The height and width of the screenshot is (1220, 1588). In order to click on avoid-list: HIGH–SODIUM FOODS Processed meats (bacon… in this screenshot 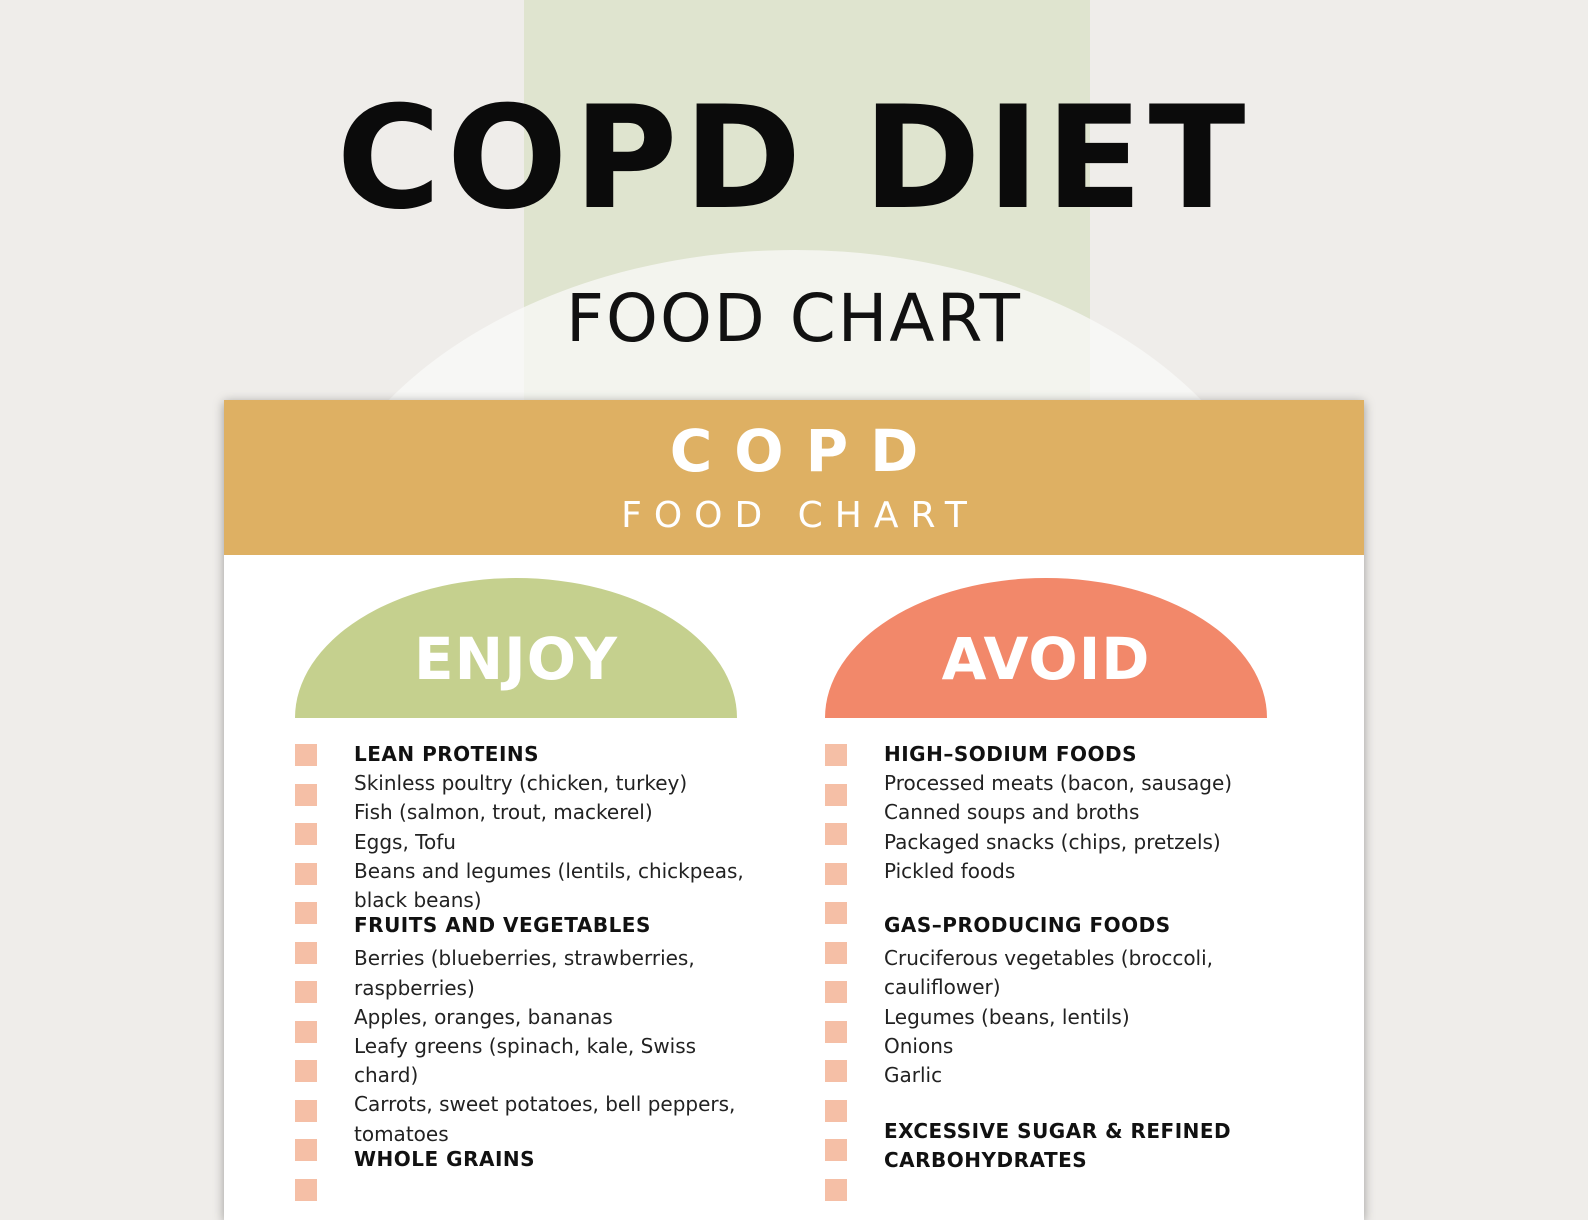, I will do `click(1084, 958)`.